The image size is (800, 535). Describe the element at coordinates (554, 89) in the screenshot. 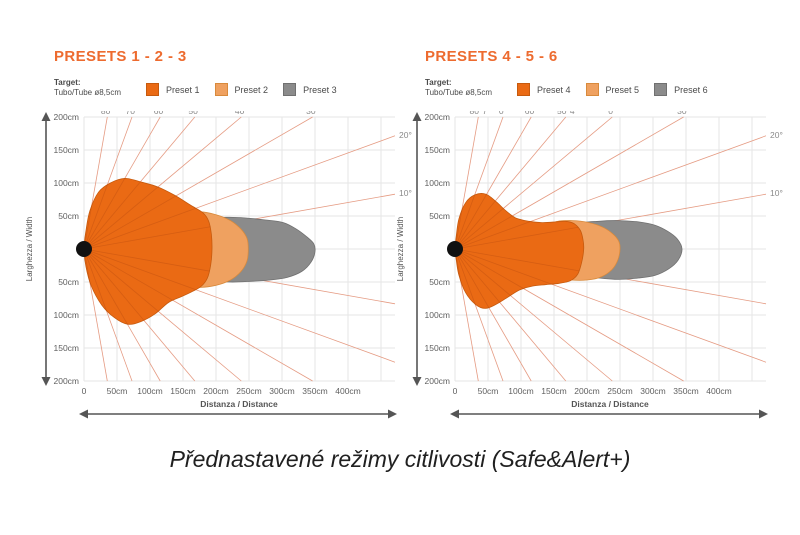

I see `legend-label: Preset 4` at that location.